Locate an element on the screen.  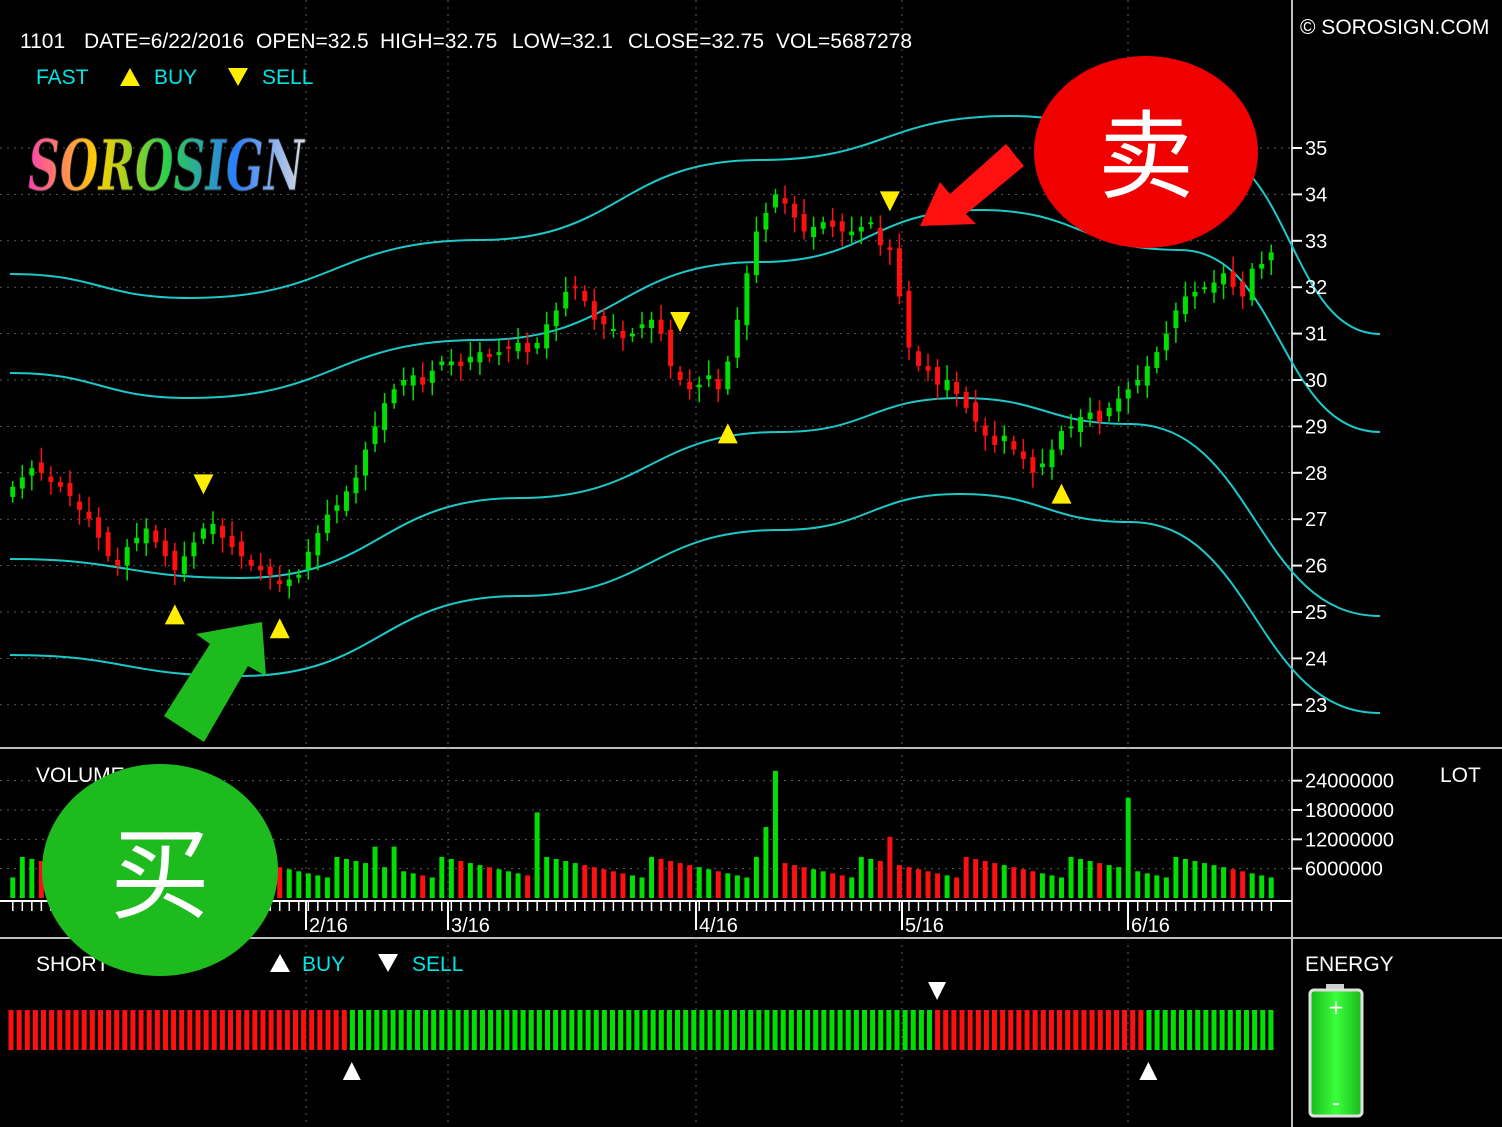
sell-bubble is located at coordinates (1146, 152).